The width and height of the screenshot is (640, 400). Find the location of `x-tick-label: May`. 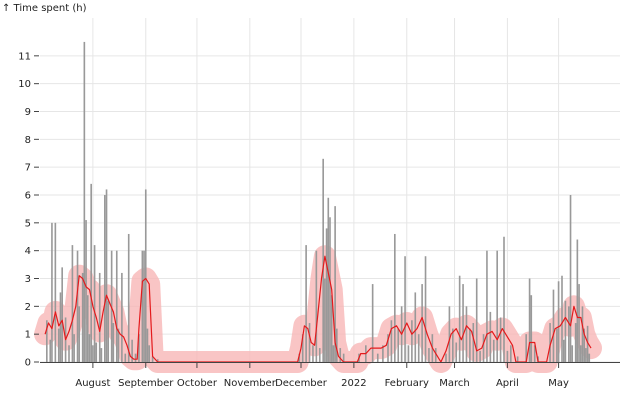

x-tick-label: May is located at coordinates (558, 383).